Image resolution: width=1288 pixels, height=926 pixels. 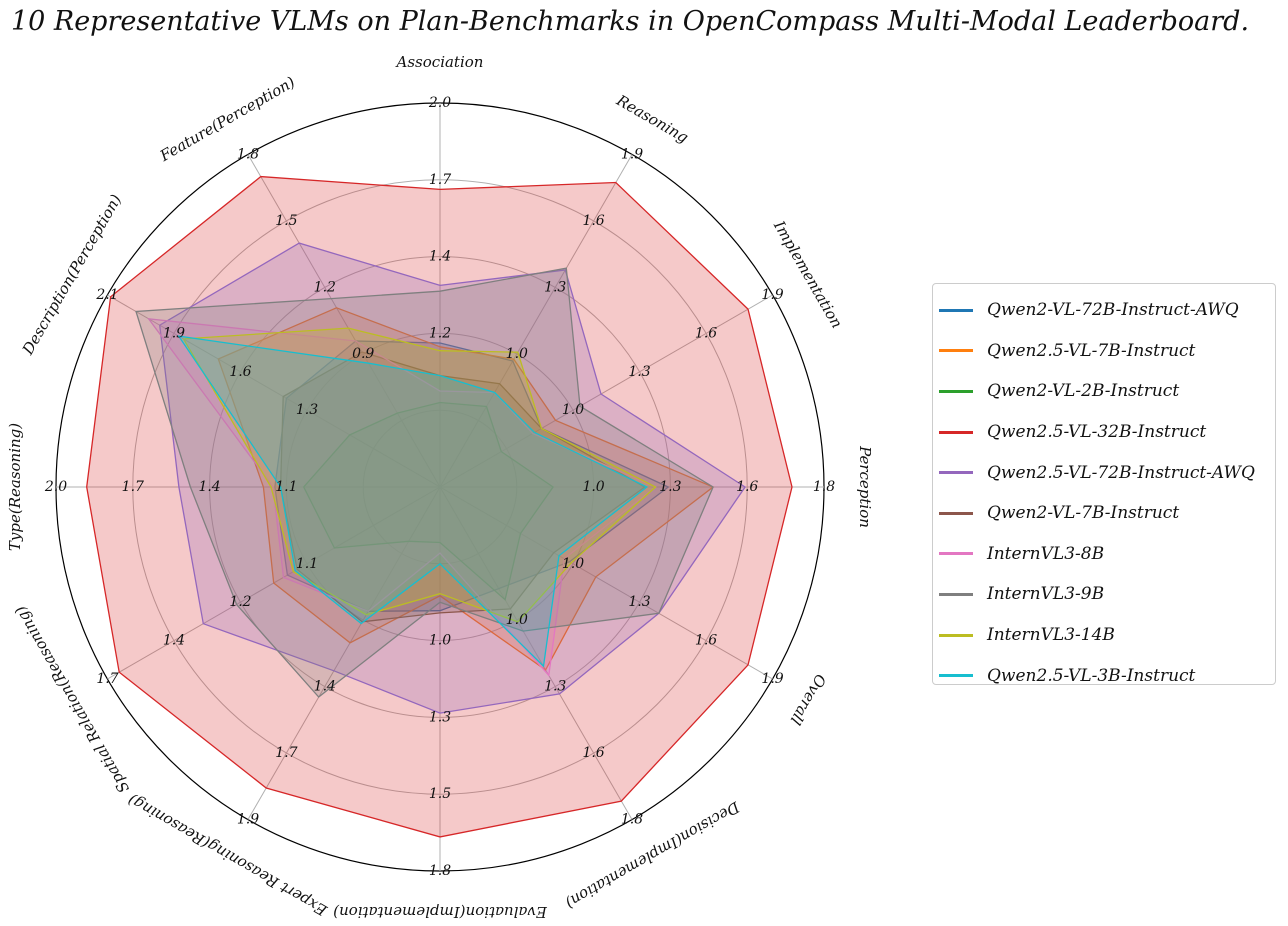 I want to click on tick-label-5-4: 1.9, so click(x=772, y=679).